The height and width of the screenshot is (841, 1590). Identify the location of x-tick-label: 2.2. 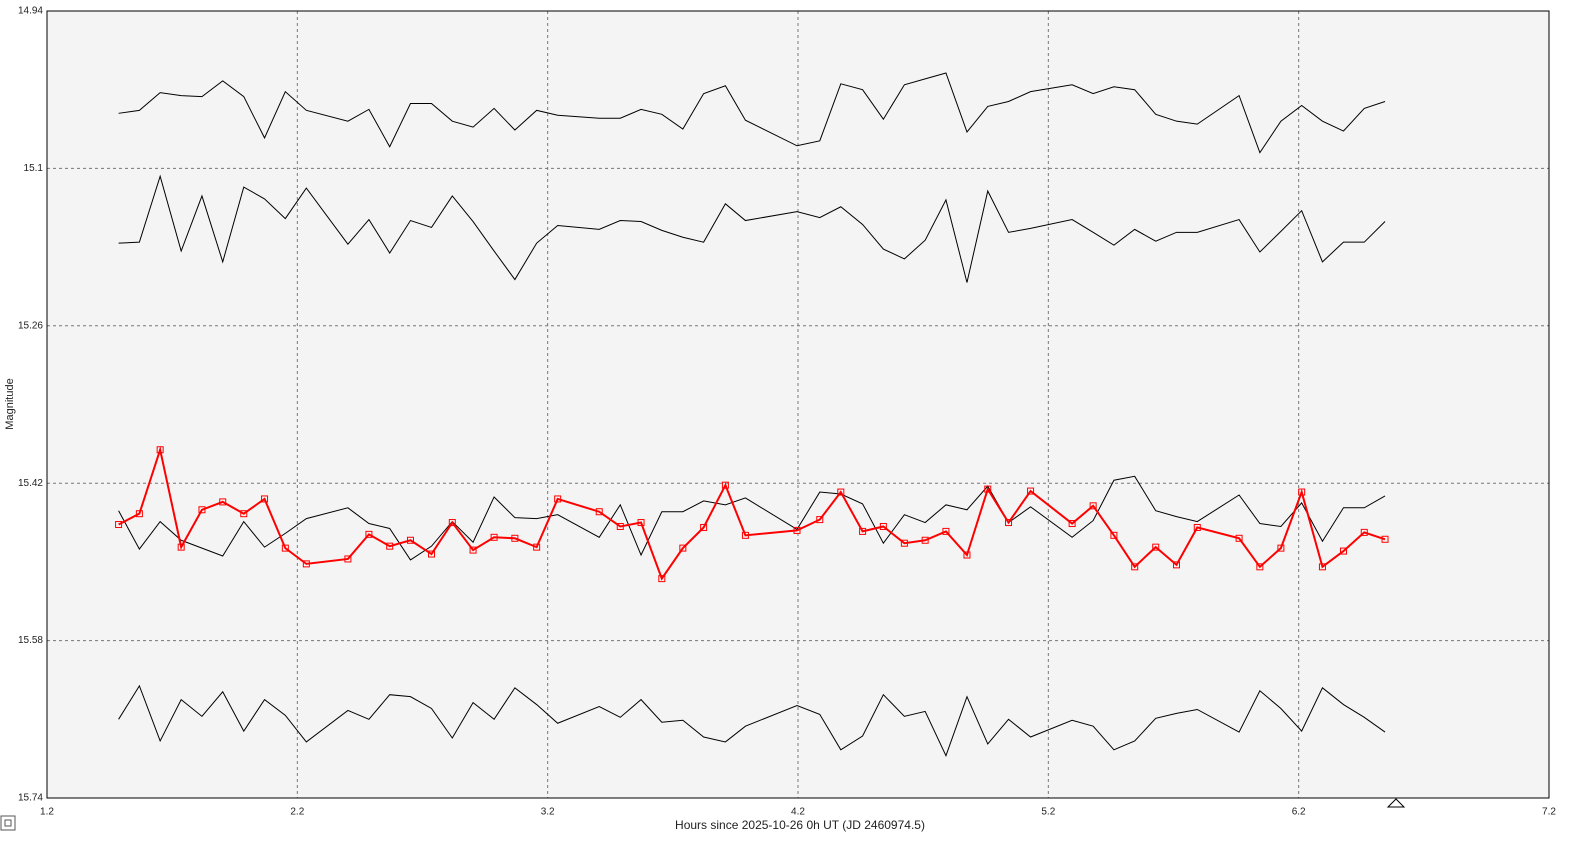
(297, 812).